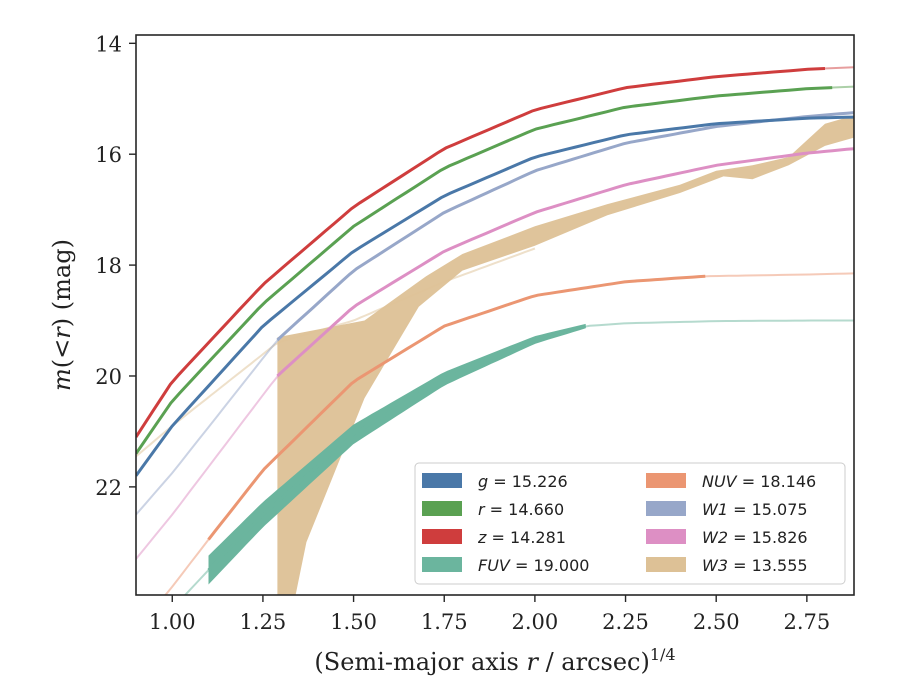 The width and height of the screenshot is (900, 700). I want to click on x-tick-label: 2.00, so click(535, 622).